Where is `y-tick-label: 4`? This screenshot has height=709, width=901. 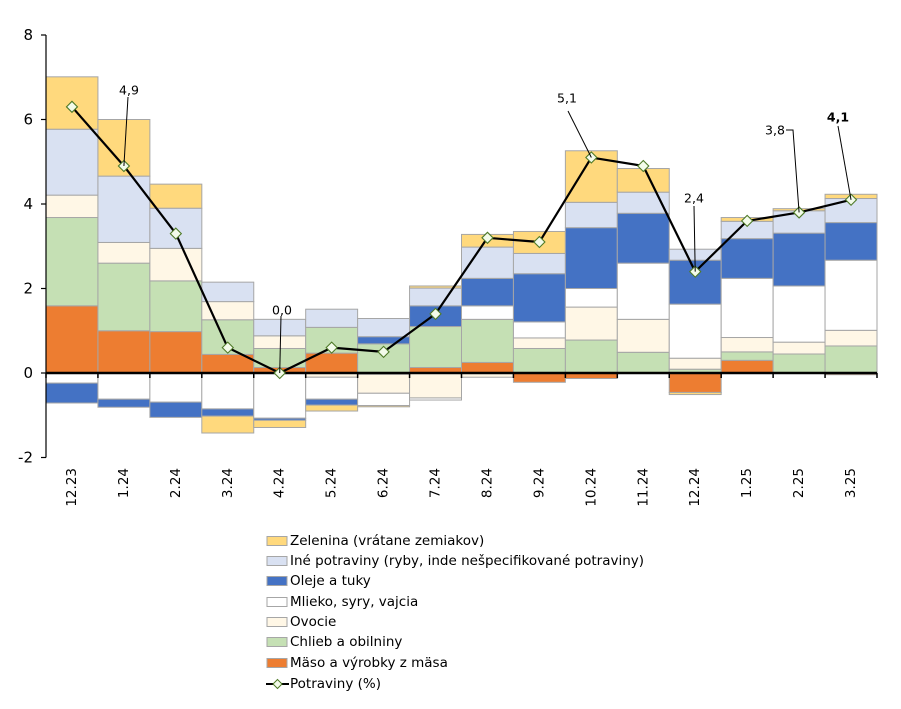 y-tick-label: 4 is located at coordinates (28, 204).